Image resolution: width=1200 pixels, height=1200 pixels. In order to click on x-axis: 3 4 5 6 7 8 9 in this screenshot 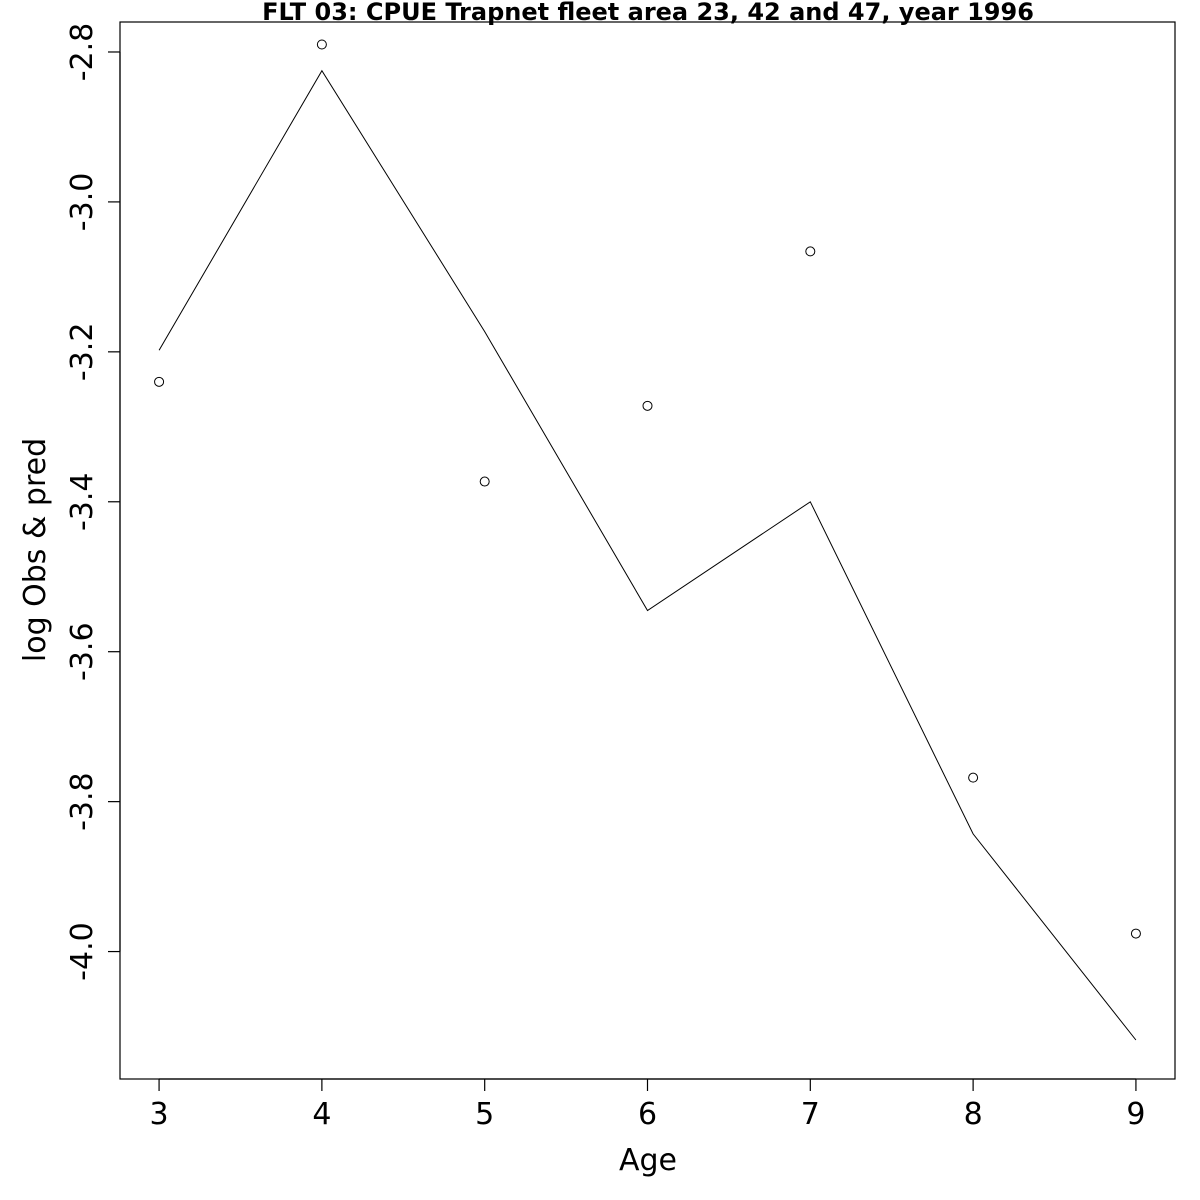, I will do `click(647, 1105)`.